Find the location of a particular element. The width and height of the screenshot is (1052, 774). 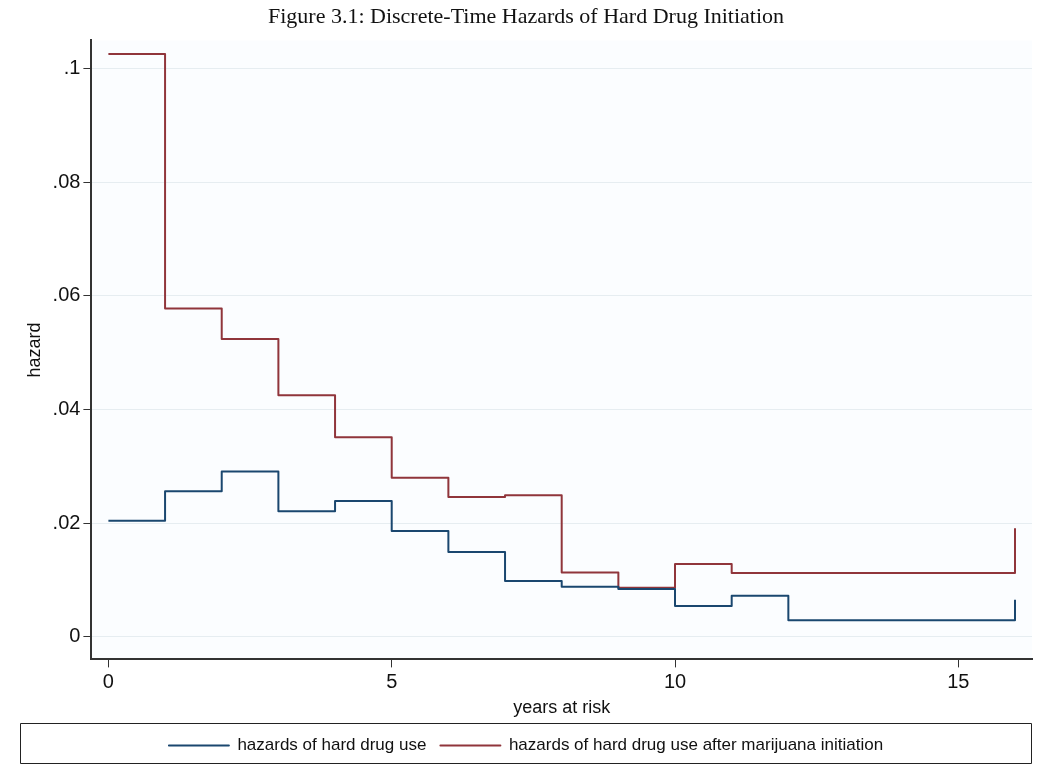

x-tick-label: 10 is located at coordinates (675, 680).